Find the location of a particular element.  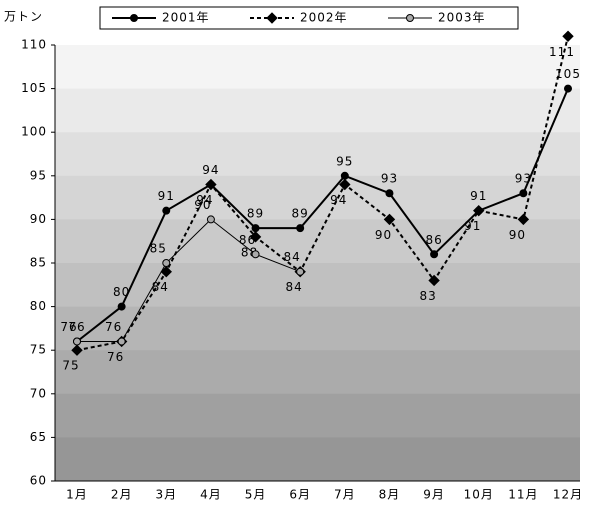

y-tick-label: 70 is located at coordinates (38, 393).